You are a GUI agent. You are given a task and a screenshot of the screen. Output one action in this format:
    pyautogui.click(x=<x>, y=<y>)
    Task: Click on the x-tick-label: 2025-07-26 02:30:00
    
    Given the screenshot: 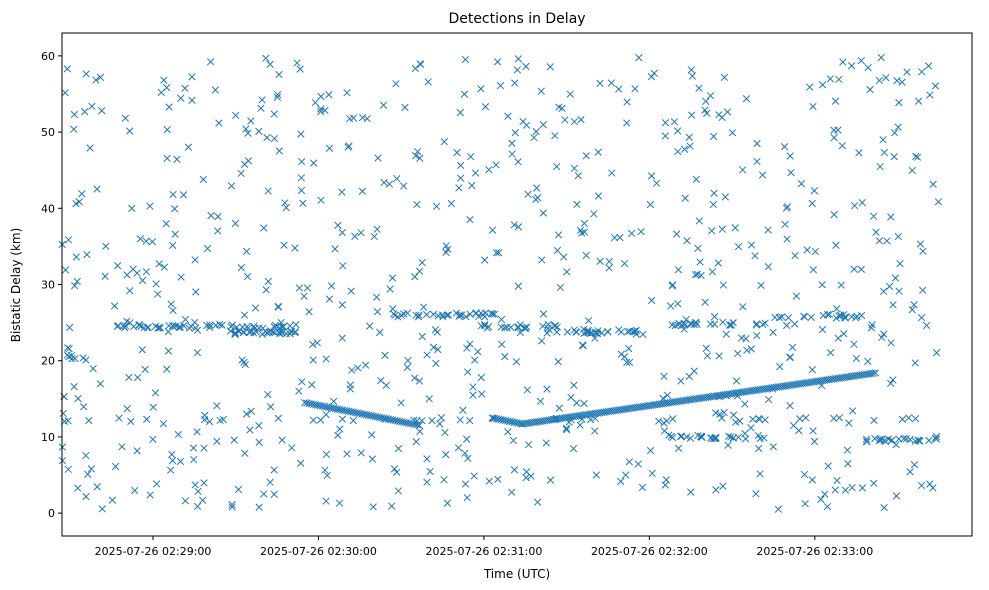 What is the action you would take?
    pyautogui.click(x=318, y=551)
    